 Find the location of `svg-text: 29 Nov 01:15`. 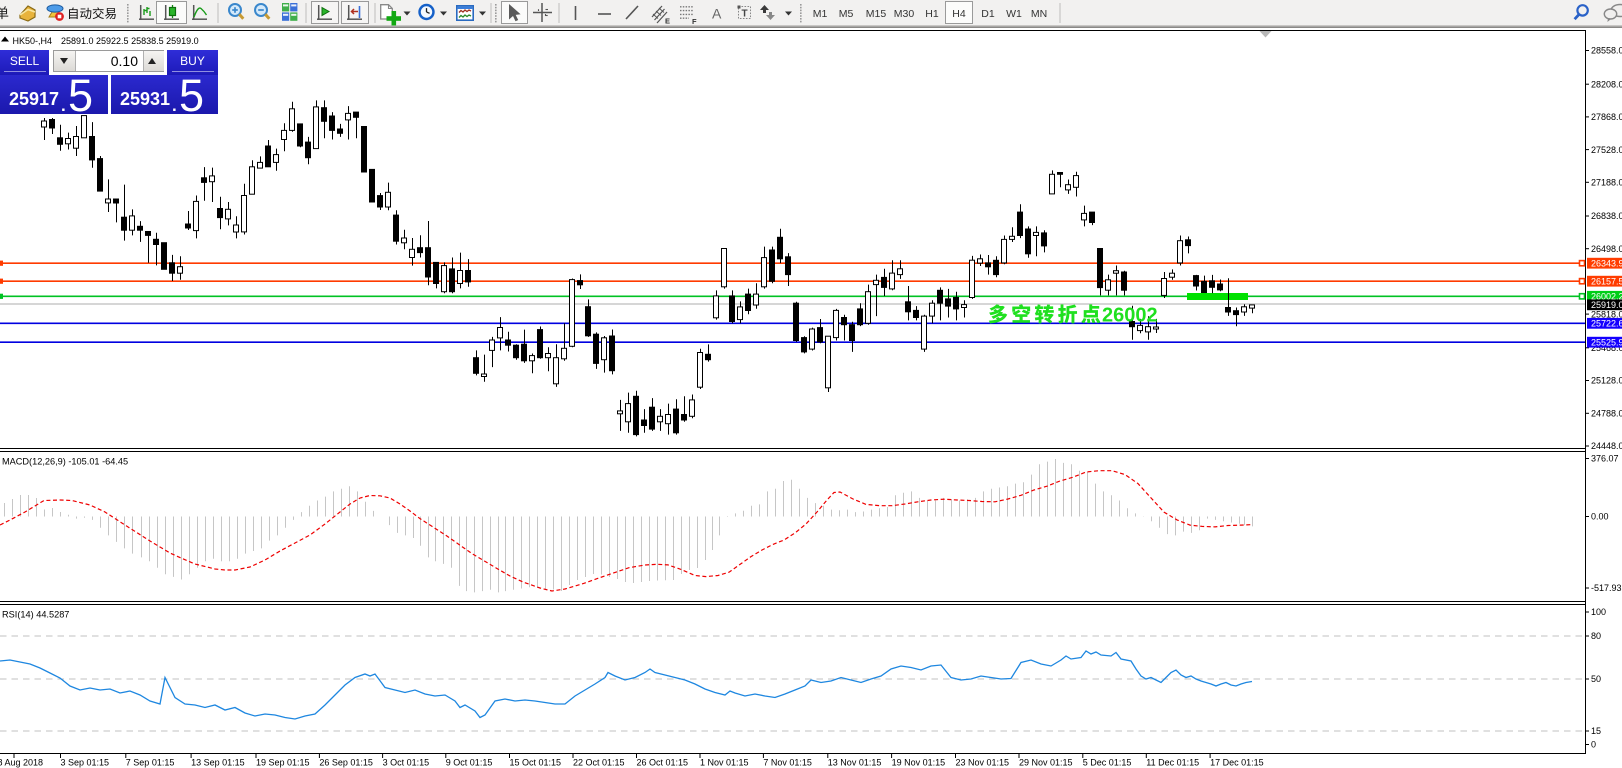

svg-text: 29 Nov 01:15 is located at coordinates (1046, 763).